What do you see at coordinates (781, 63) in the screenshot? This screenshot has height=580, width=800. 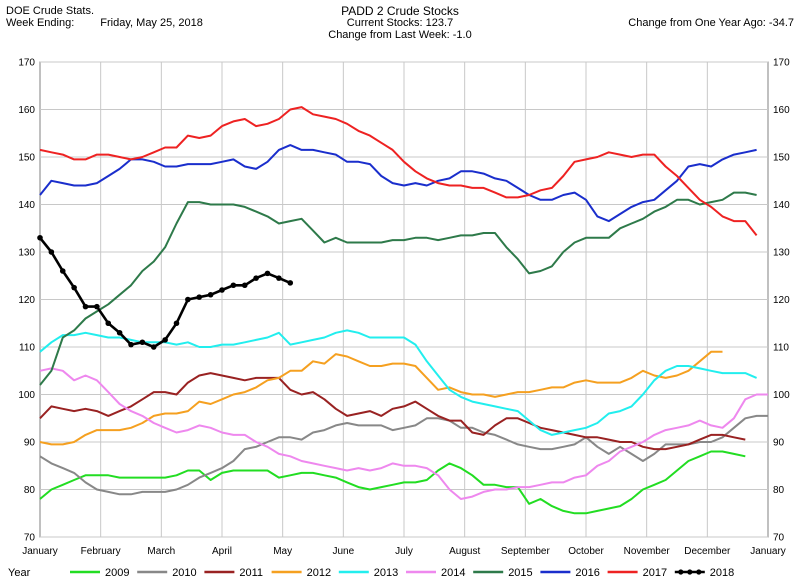 I see `y-tick-label-right: 170` at bounding box center [781, 63].